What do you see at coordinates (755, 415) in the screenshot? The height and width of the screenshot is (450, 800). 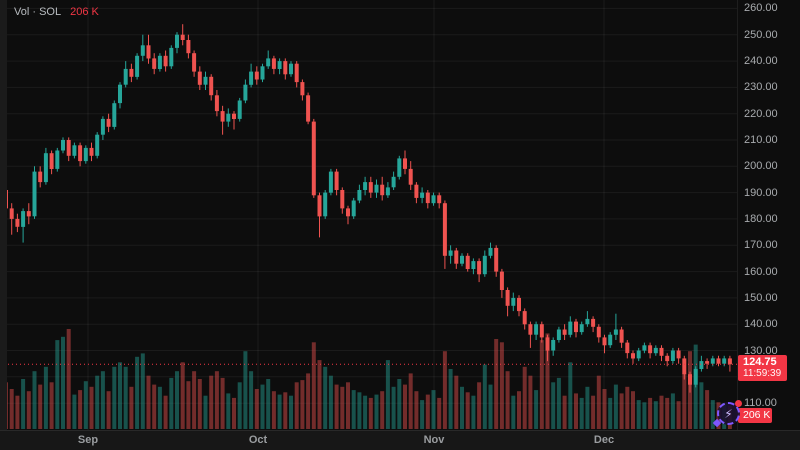 I see `last-volume-badge: 206 K` at bounding box center [755, 415].